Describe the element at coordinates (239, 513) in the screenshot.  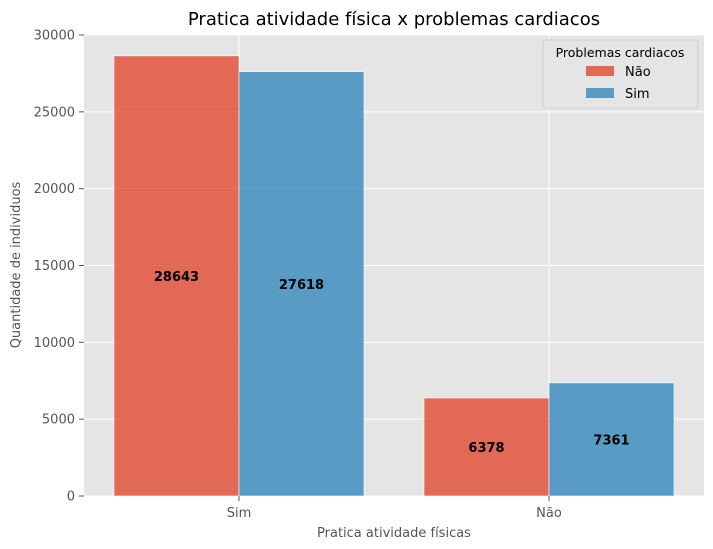
I see `x-tick-label: Sim` at that location.